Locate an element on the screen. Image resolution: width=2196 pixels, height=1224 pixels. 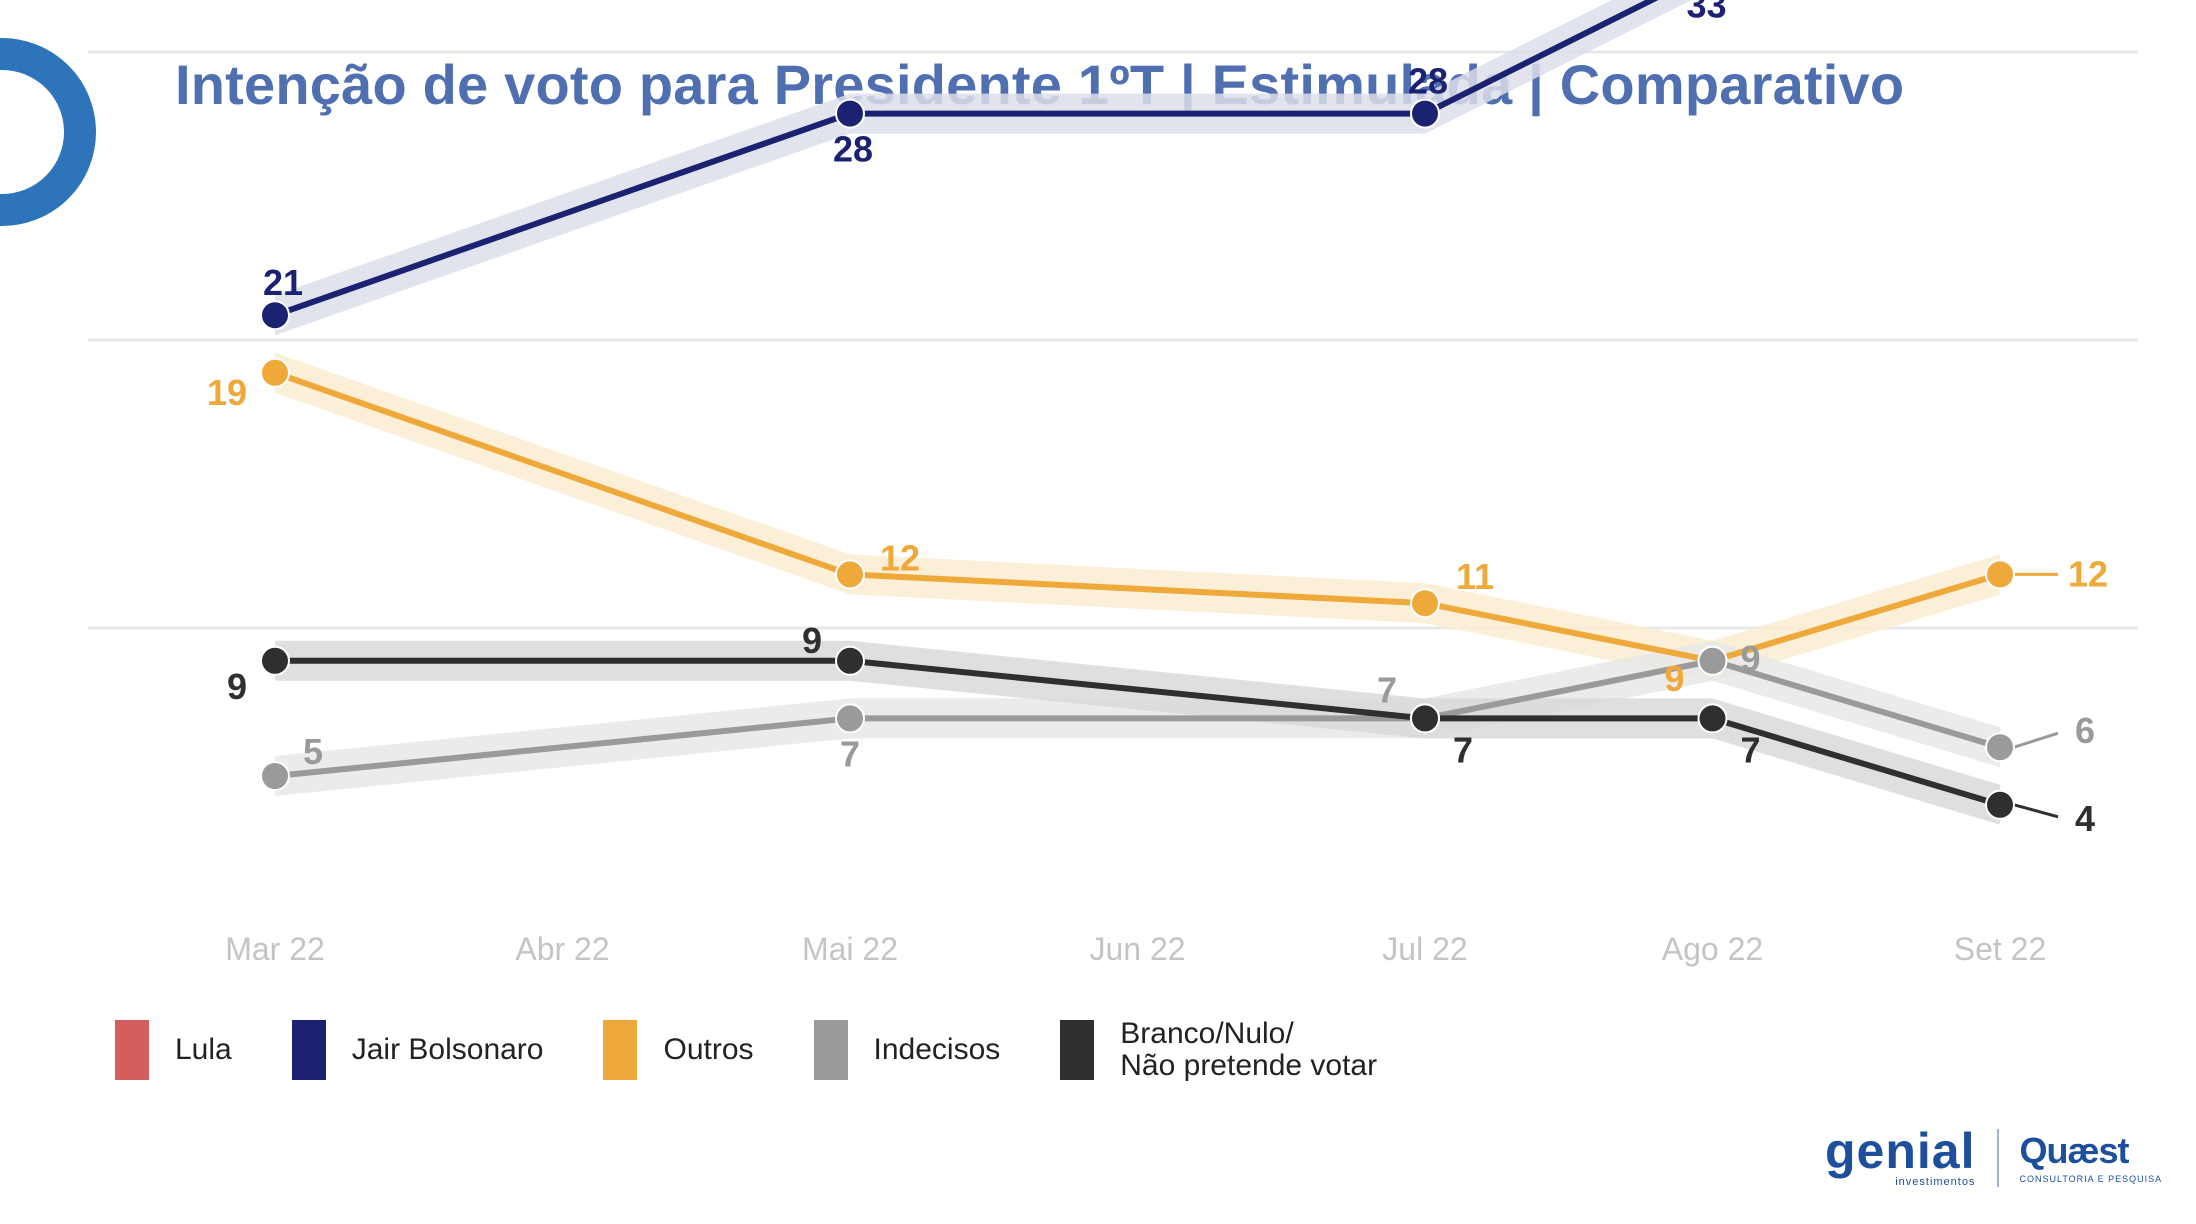
data-label-indecisos: 9 is located at coordinates (1750, 658).